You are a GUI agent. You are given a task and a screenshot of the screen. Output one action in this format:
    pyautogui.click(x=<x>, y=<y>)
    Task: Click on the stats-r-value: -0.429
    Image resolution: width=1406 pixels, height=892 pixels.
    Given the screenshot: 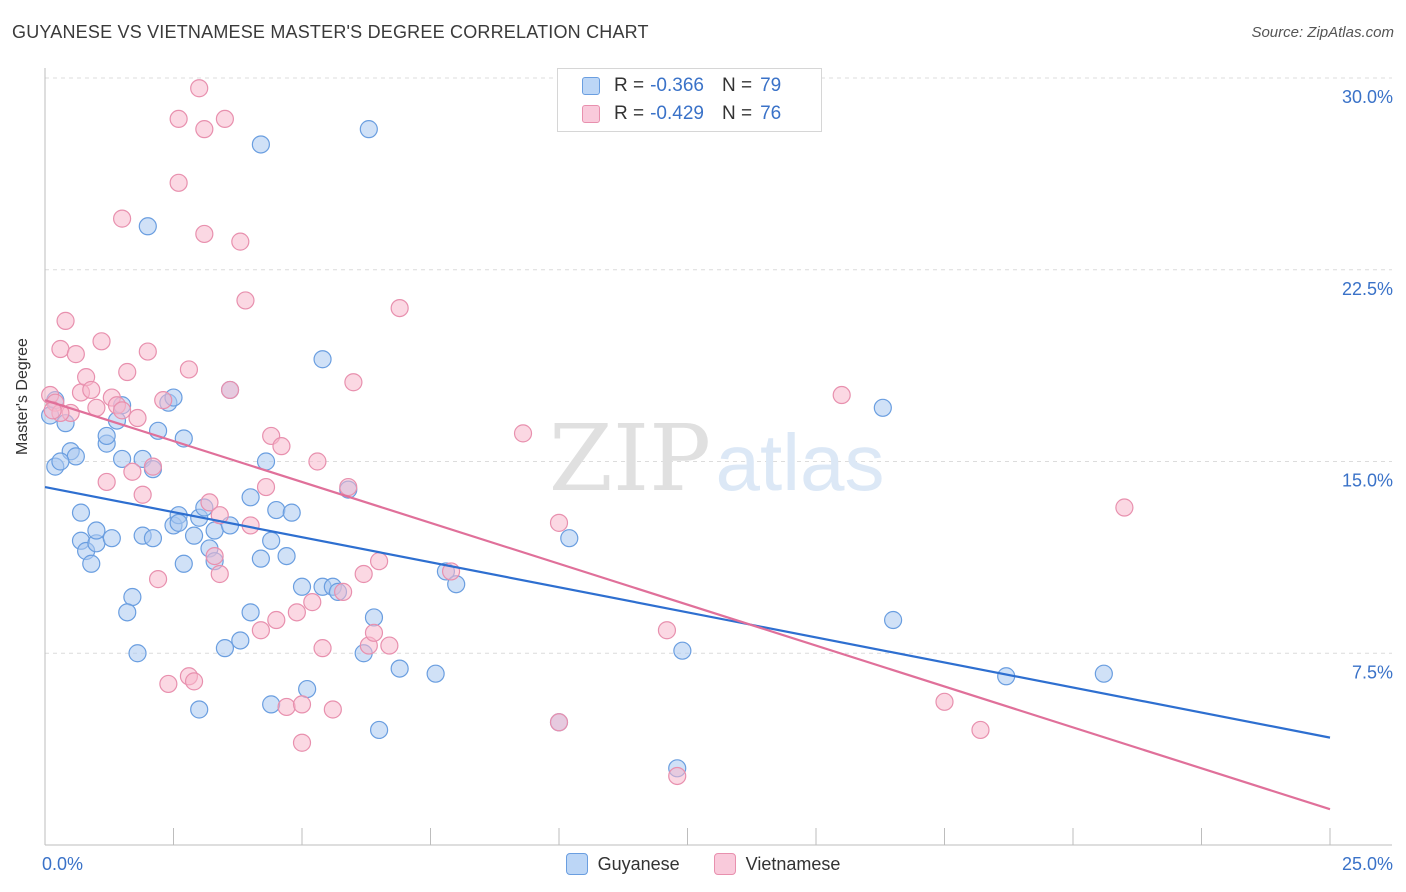 What is the action you would take?
    pyautogui.click(x=677, y=113)
    